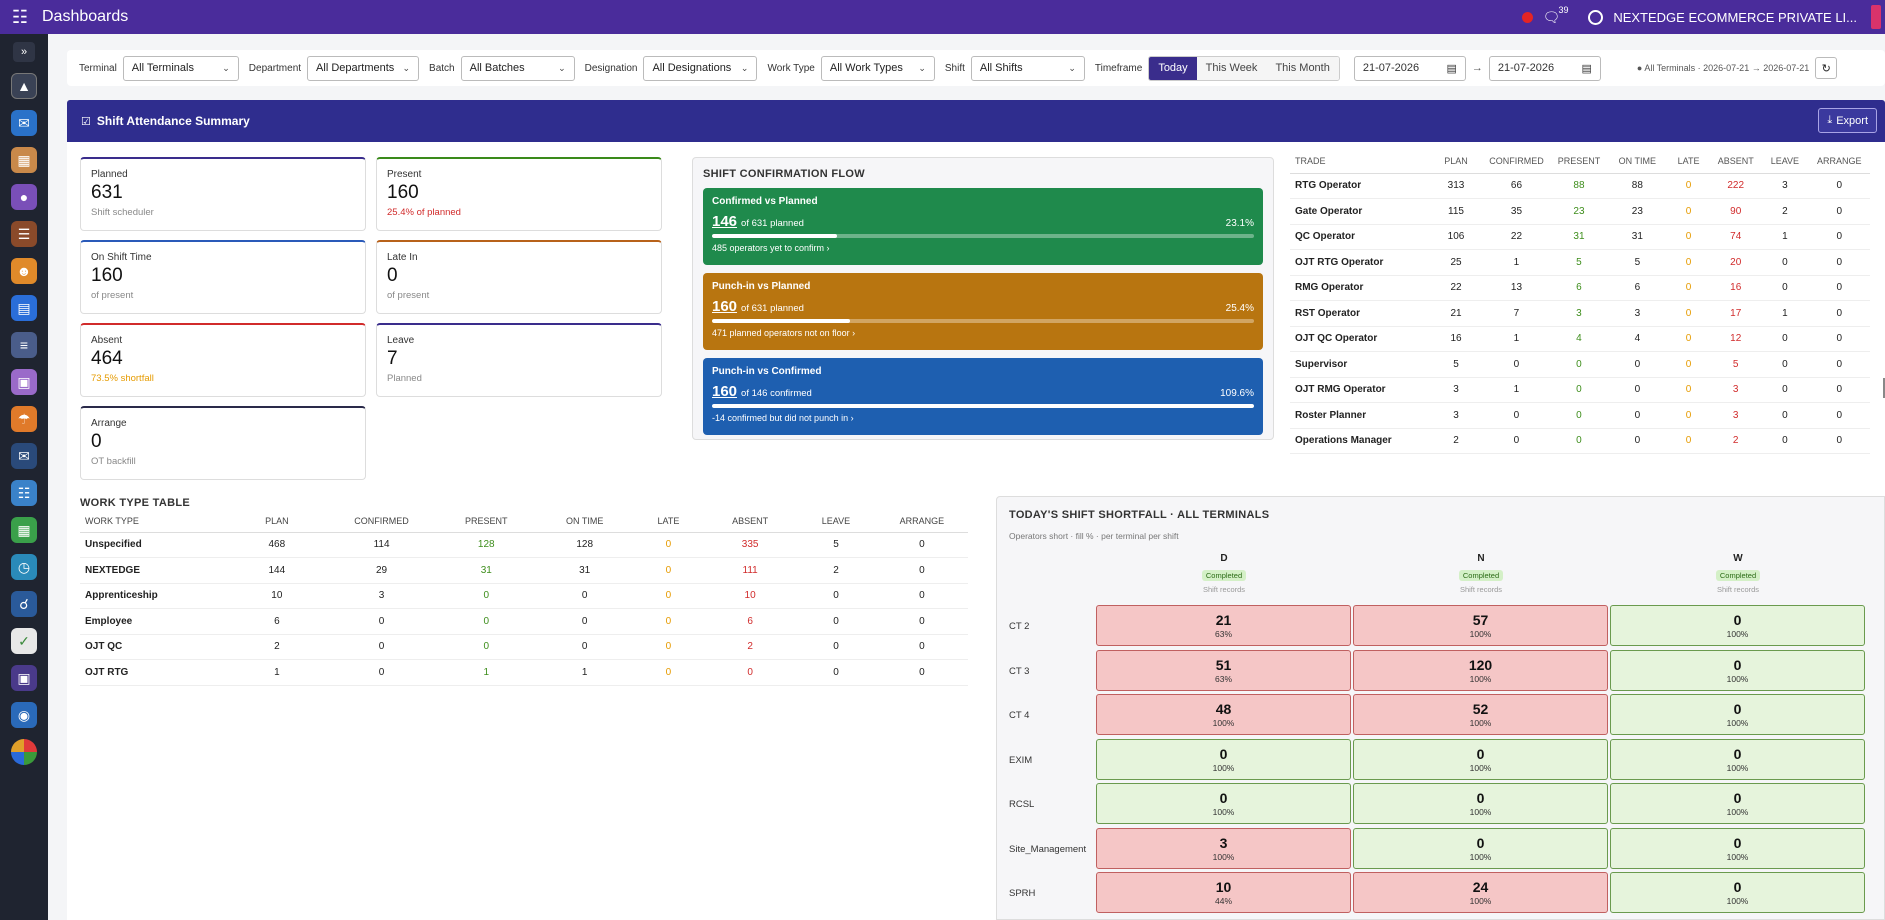 The width and height of the screenshot is (1885, 920). I want to click on network-icon: ▲, so click(24, 86).